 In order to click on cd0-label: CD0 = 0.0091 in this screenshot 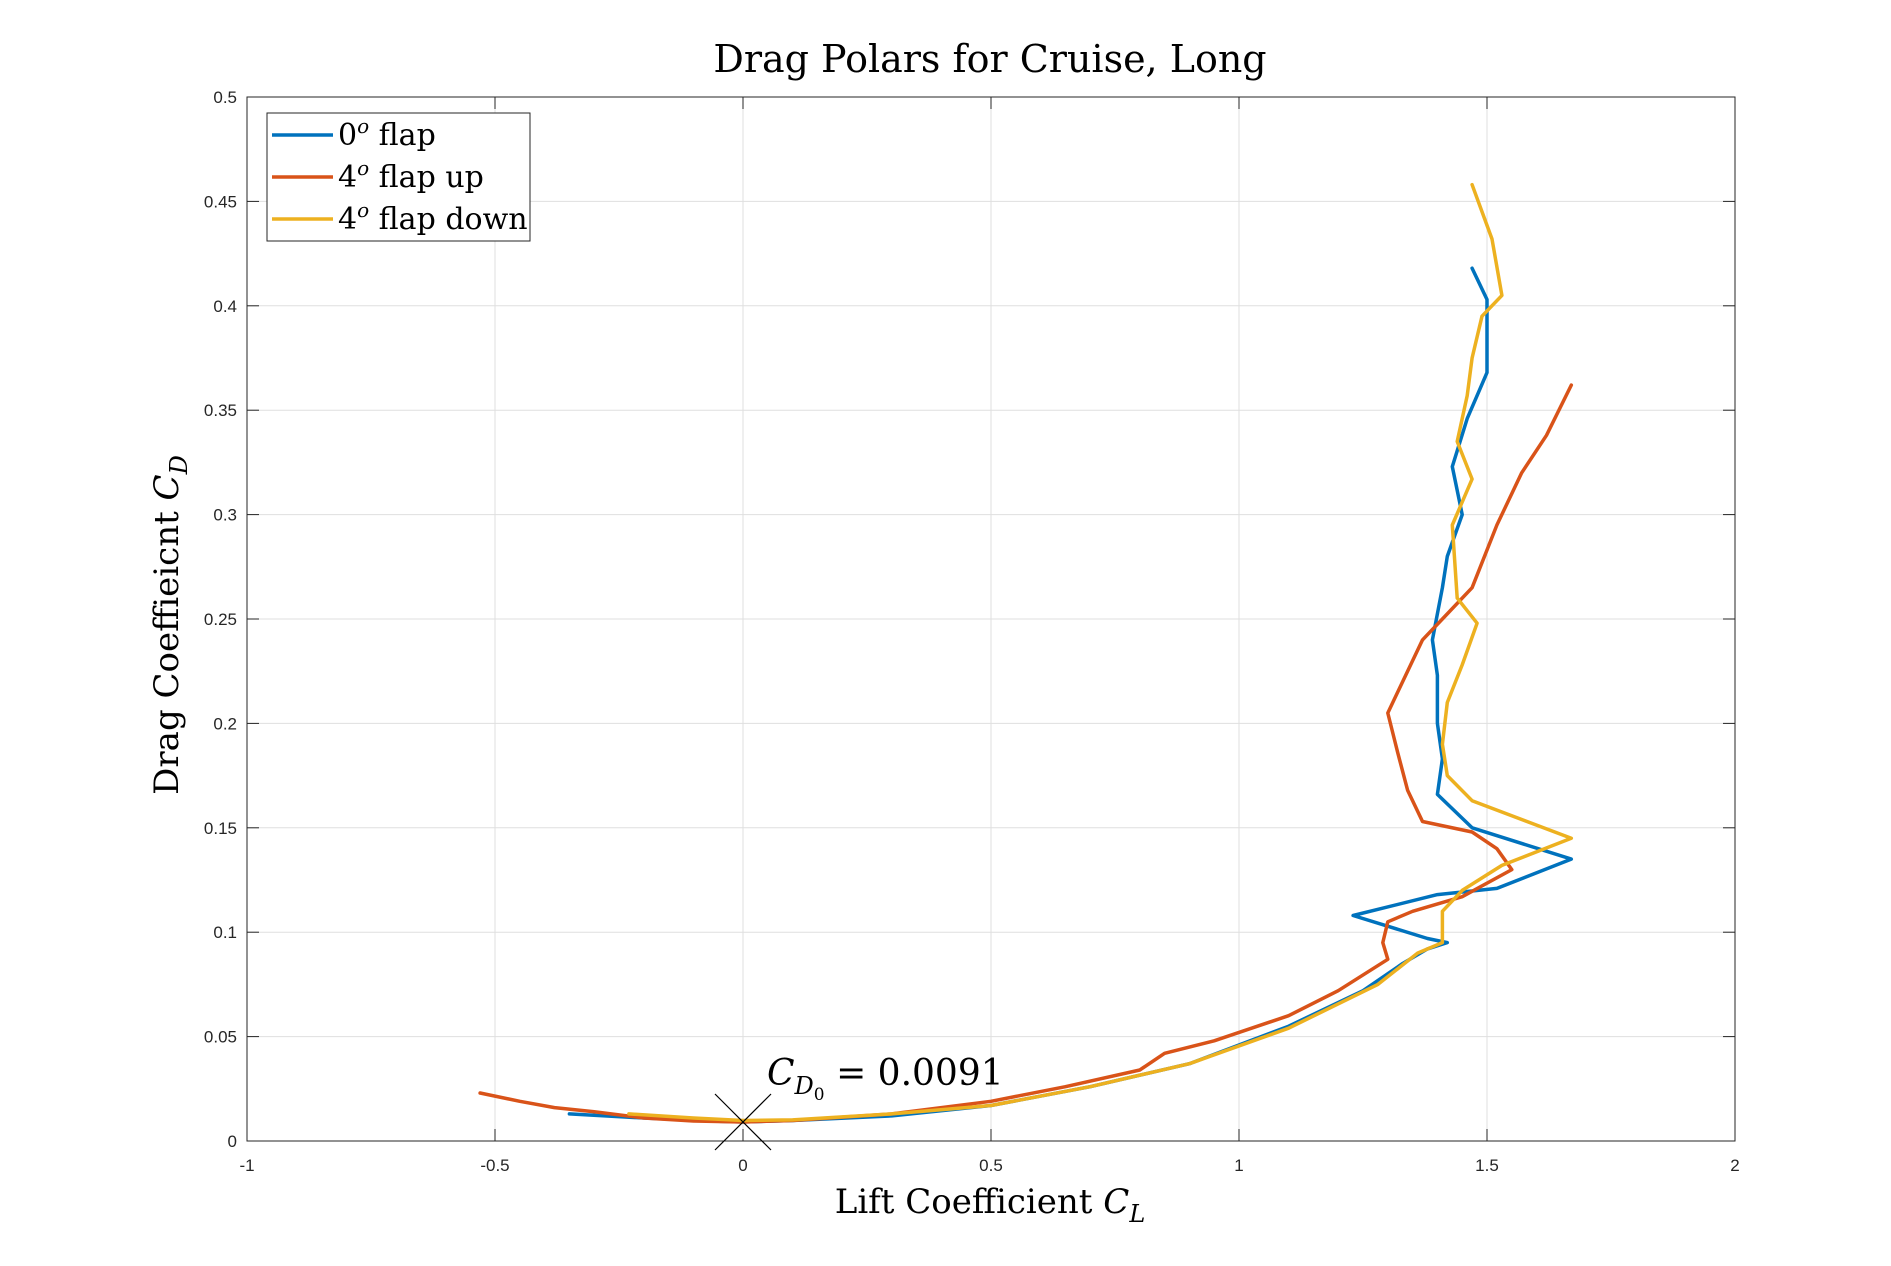, I will do `click(885, 1079)`.